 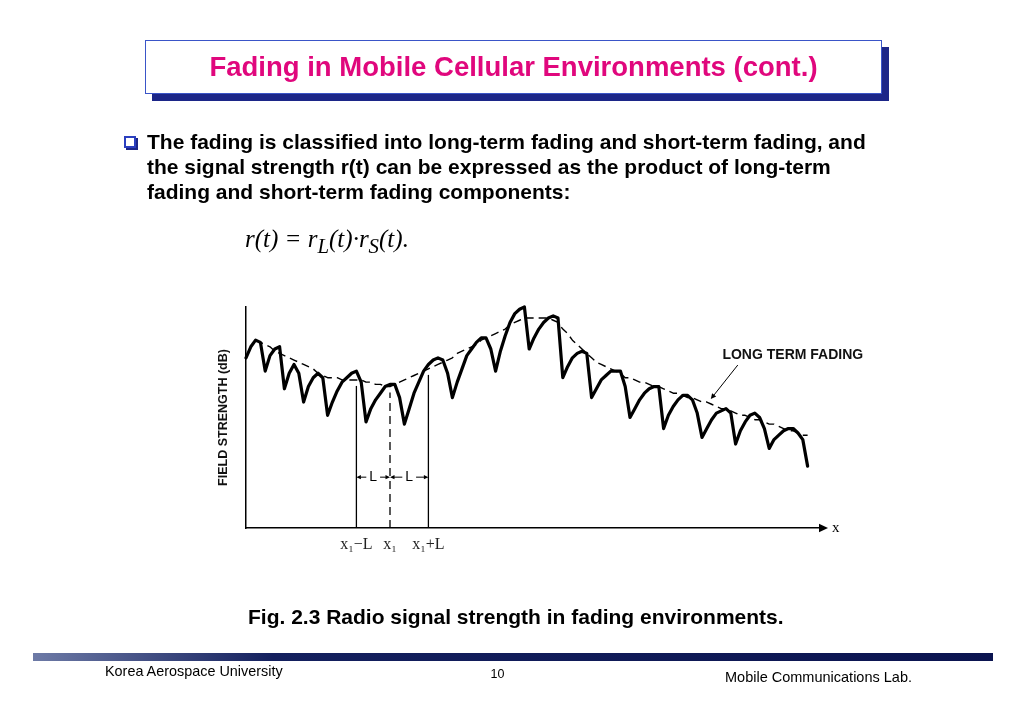 I want to click on text: Mobile Communications Lab., so click(x=818, y=677).